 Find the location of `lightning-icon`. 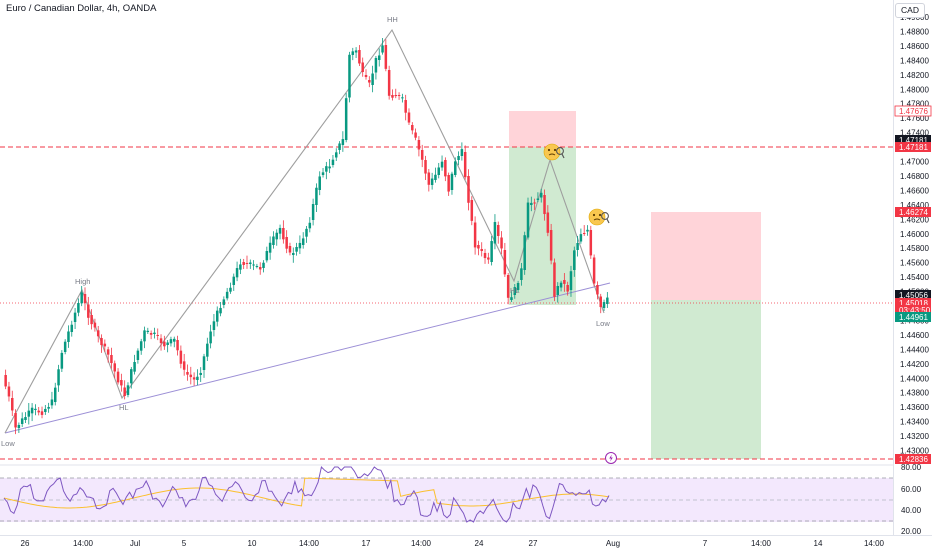

lightning-icon is located at coordinates (611, 458).